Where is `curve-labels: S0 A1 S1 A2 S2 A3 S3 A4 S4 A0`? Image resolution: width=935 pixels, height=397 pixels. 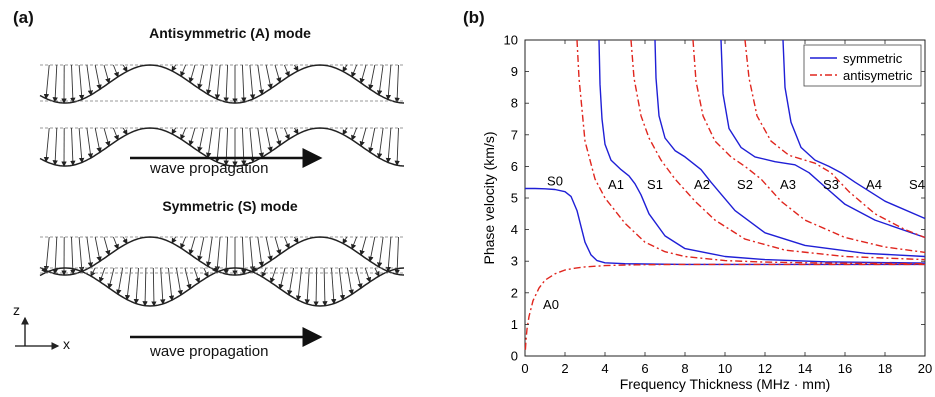
curve-labels: S0 A1 S1 A2 S2 A3 S3 A4 S4 A0 is located at coordinates (734, 243).